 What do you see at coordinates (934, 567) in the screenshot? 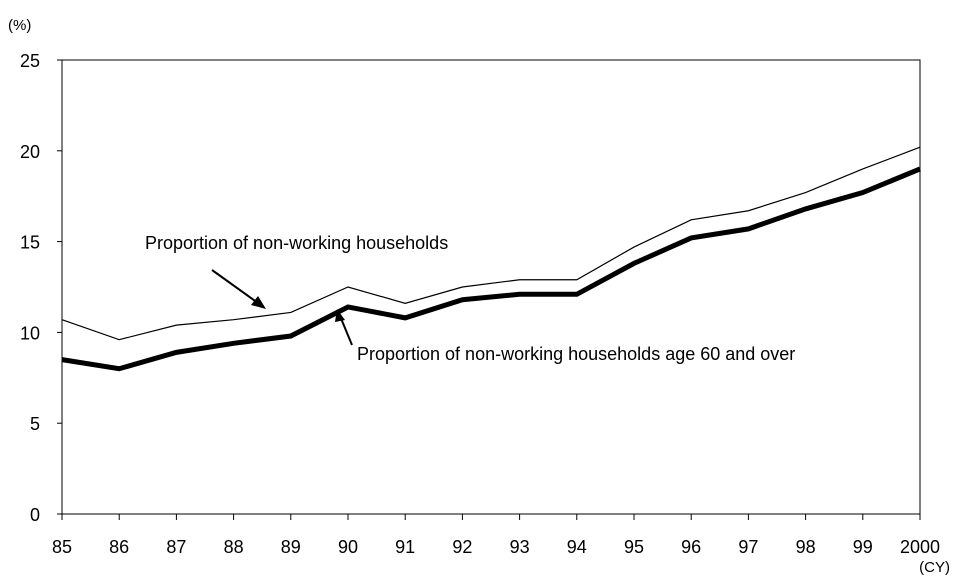
I see `x-axis-unit: (CY)` at bounding box center [934, 567].